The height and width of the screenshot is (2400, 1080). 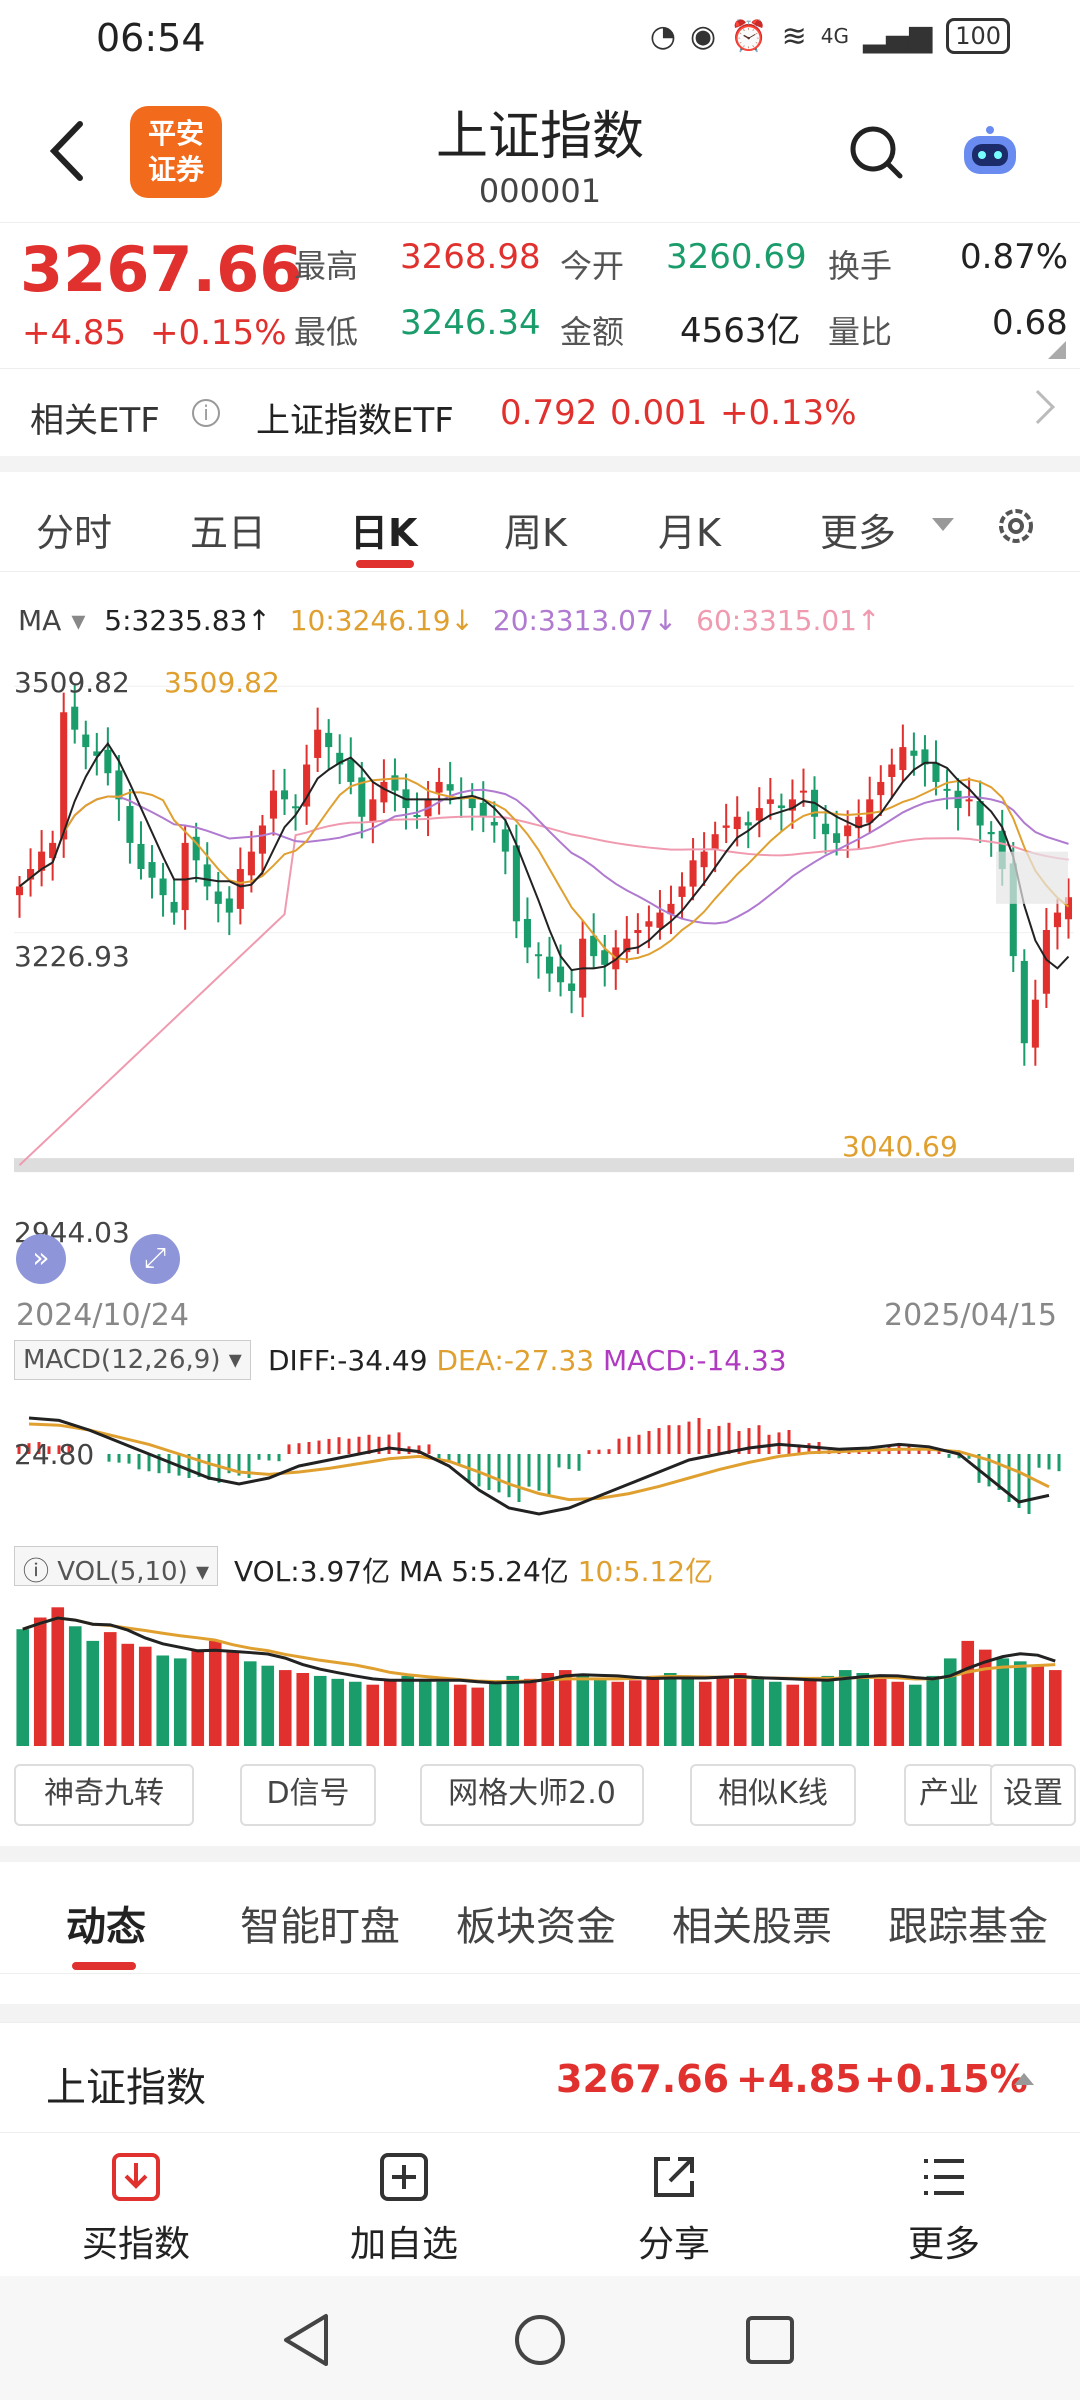 What do you see at coordinates (40, 620) in the screenshot?
I see `ma-label: MA` at bounding box center [40, 620].